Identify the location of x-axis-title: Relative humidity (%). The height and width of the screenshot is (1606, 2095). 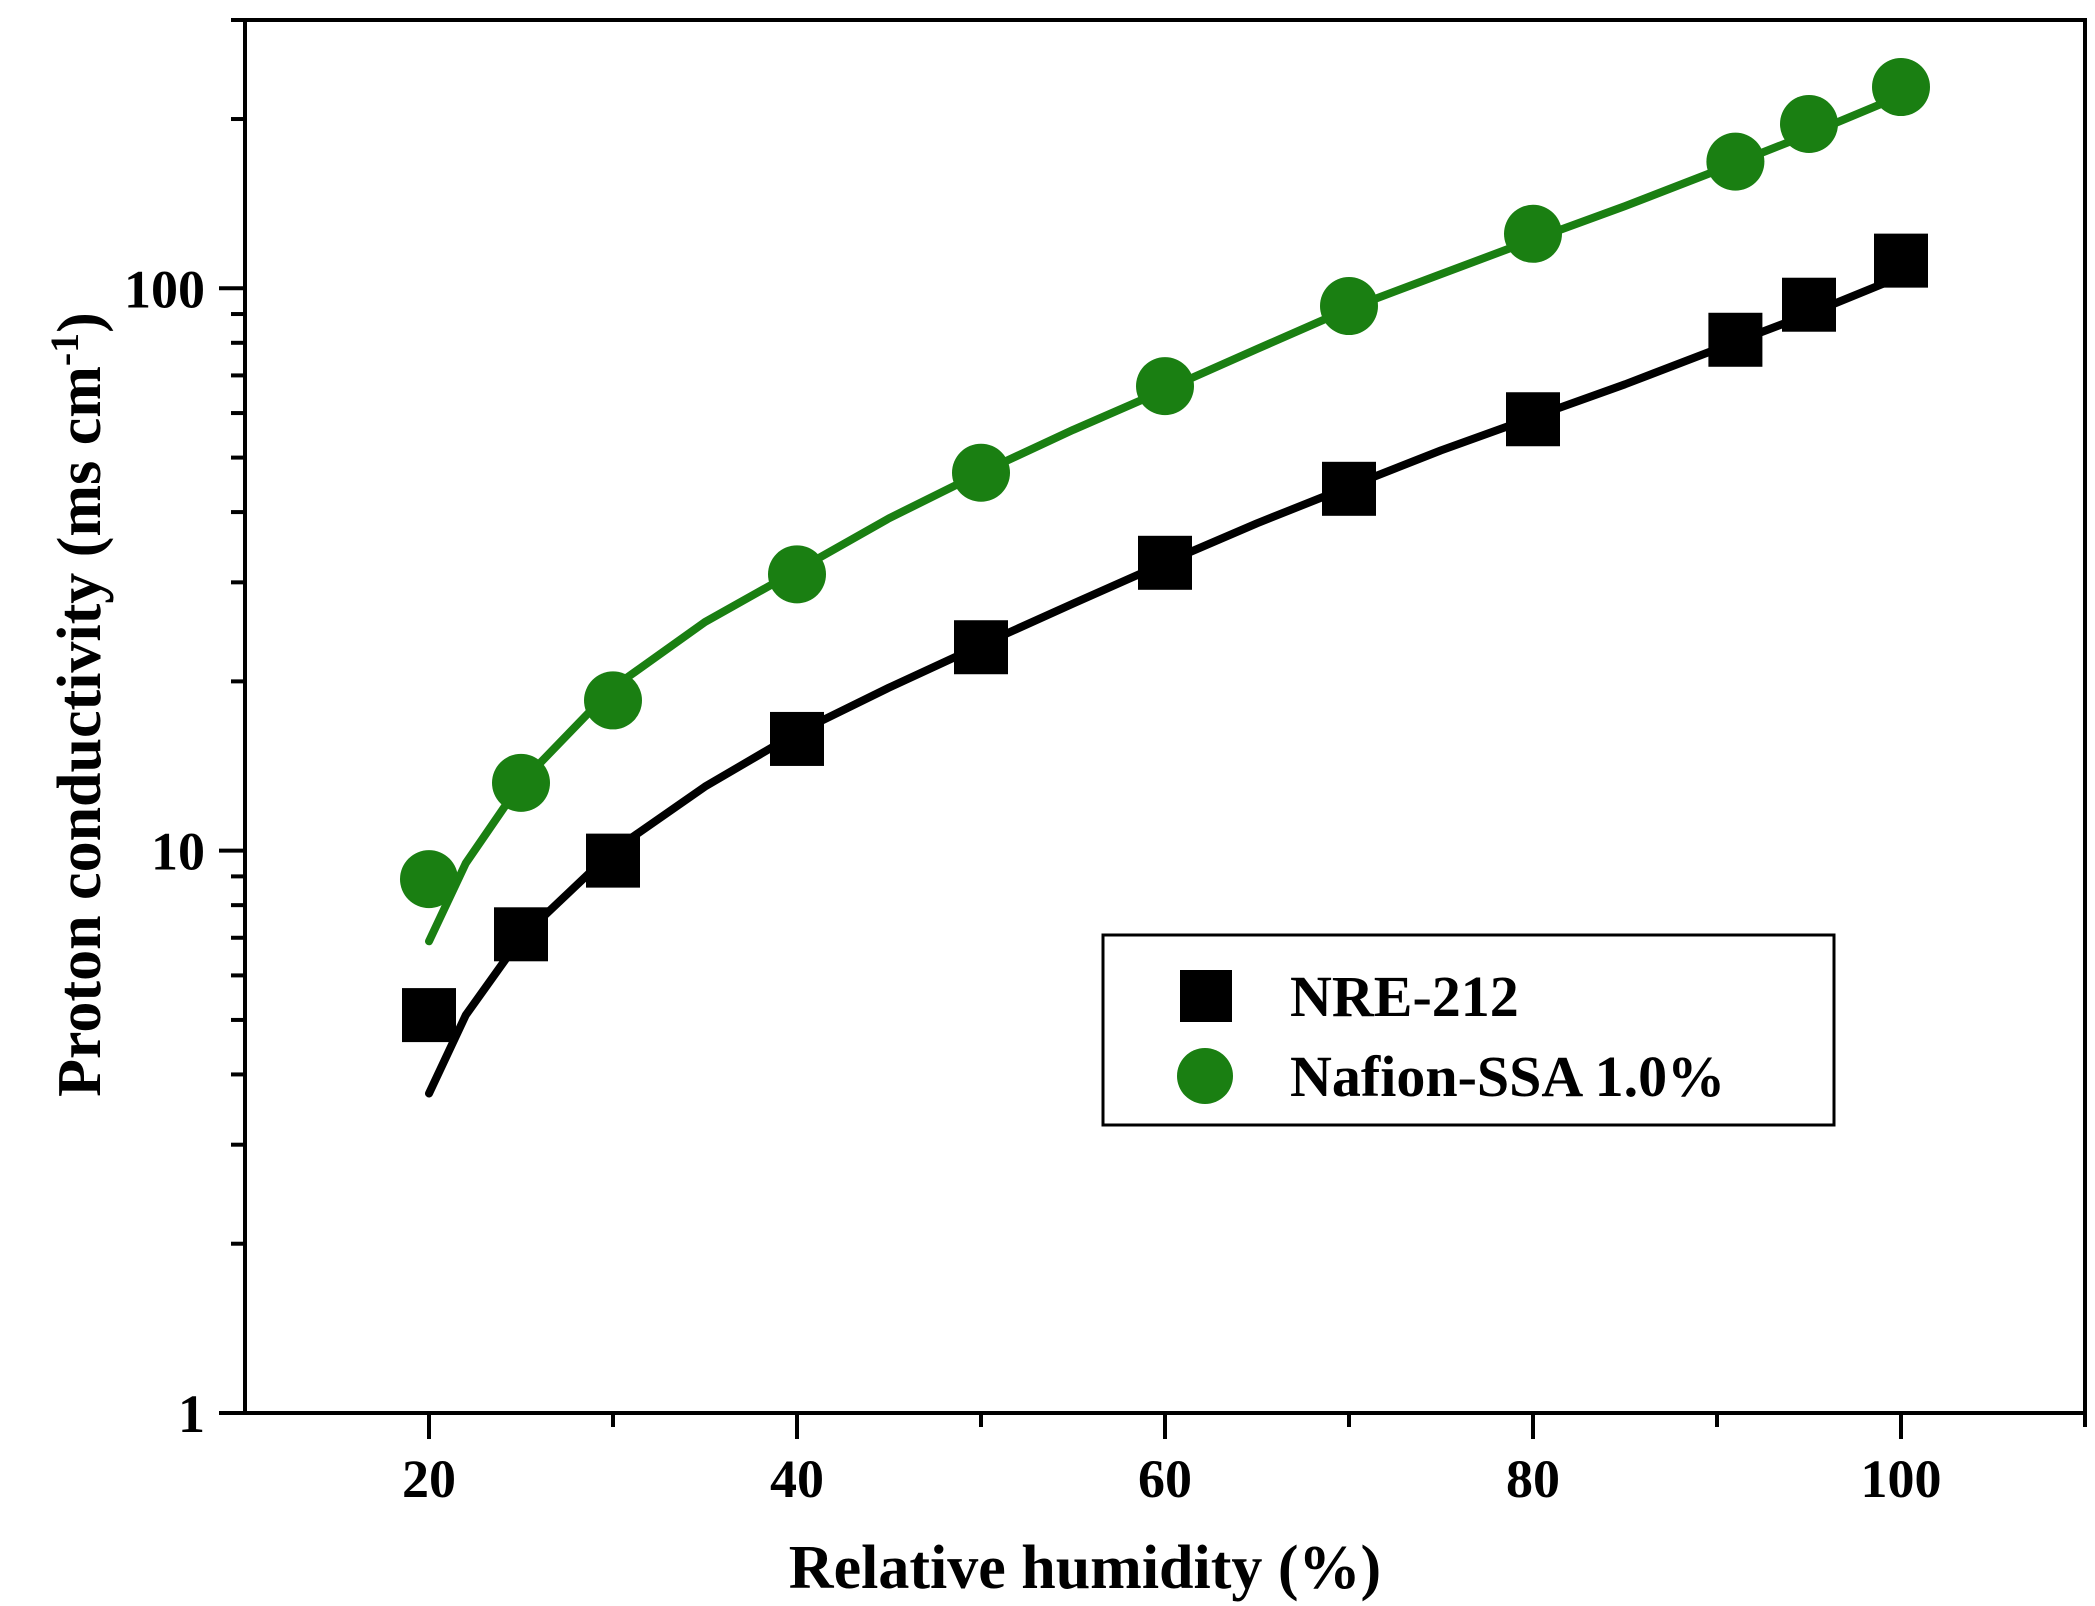
(1085, 1568).